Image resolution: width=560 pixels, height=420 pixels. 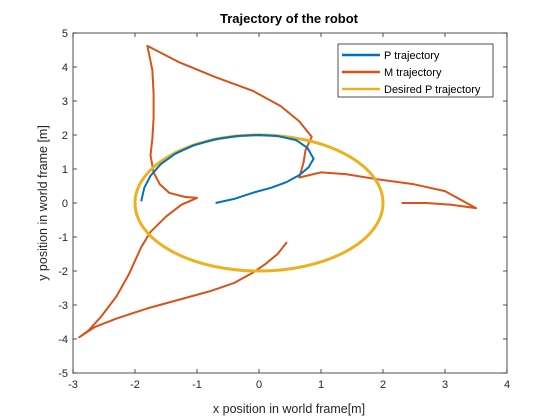 I want to click on y-tick-label: -4, so click(x=63, y=340).